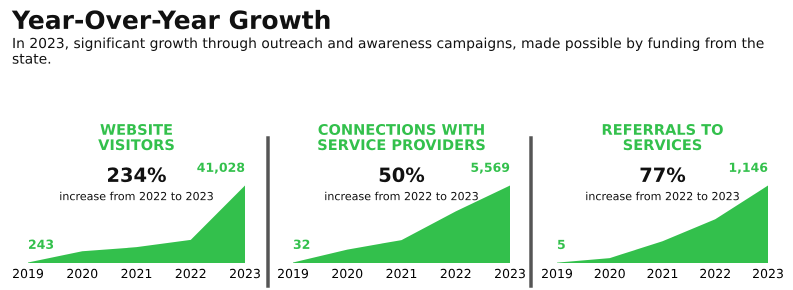  Describe the element at coordinates (137, 174) in the screenshot. I see `text: 234%` at that location.